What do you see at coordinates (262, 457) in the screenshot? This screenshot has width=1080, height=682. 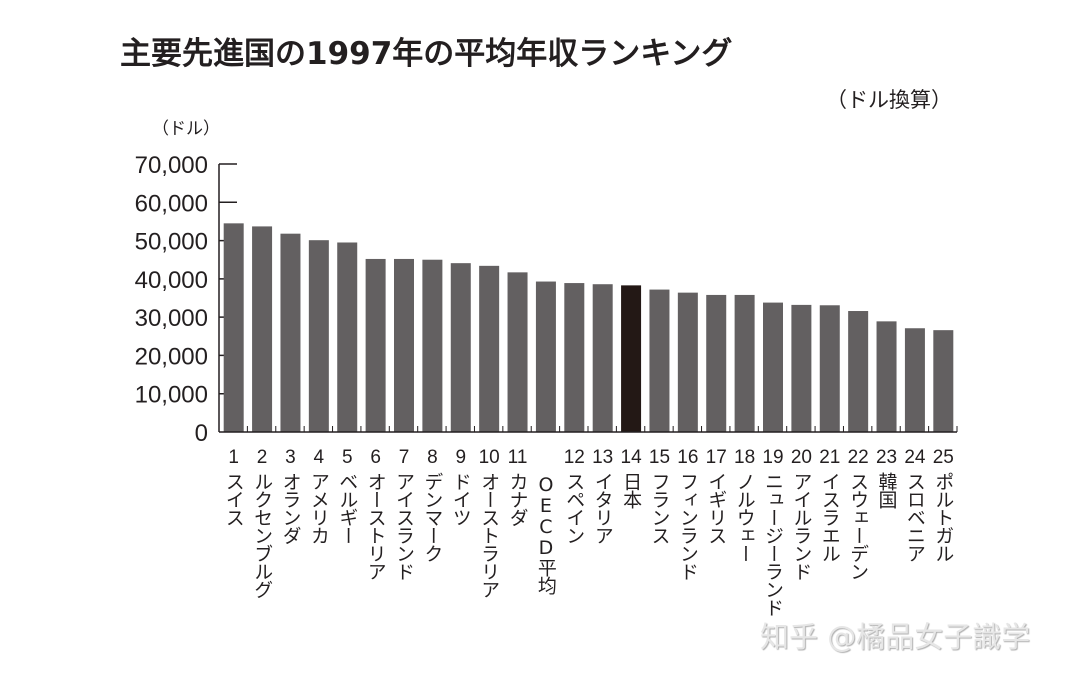 I see `x-rank-label: 2` at bounding box center [262, 457].